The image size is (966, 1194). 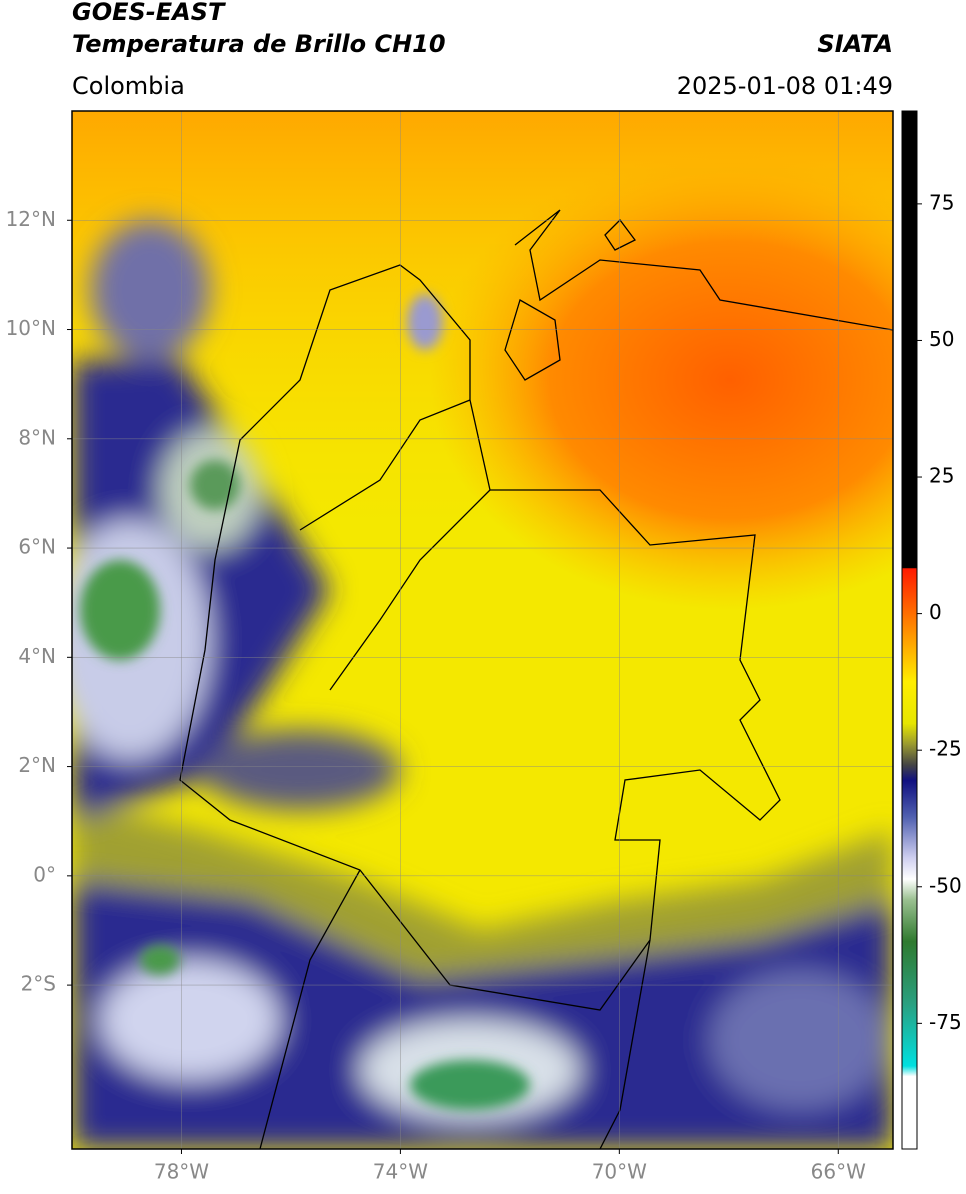 What do you see at coordinates (37, 765) in the screenshot?
I see `y-tick-label: 2°N` at bounding box center [37, 765].